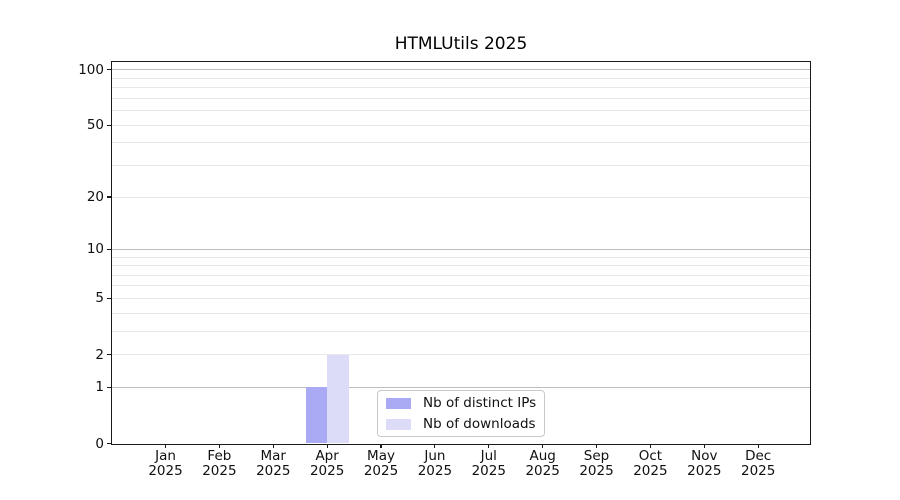  What do you see at coordinates (99, 298) in the screenshot?
I see `y-tick-label: 5` at bounding box center [99, 298].